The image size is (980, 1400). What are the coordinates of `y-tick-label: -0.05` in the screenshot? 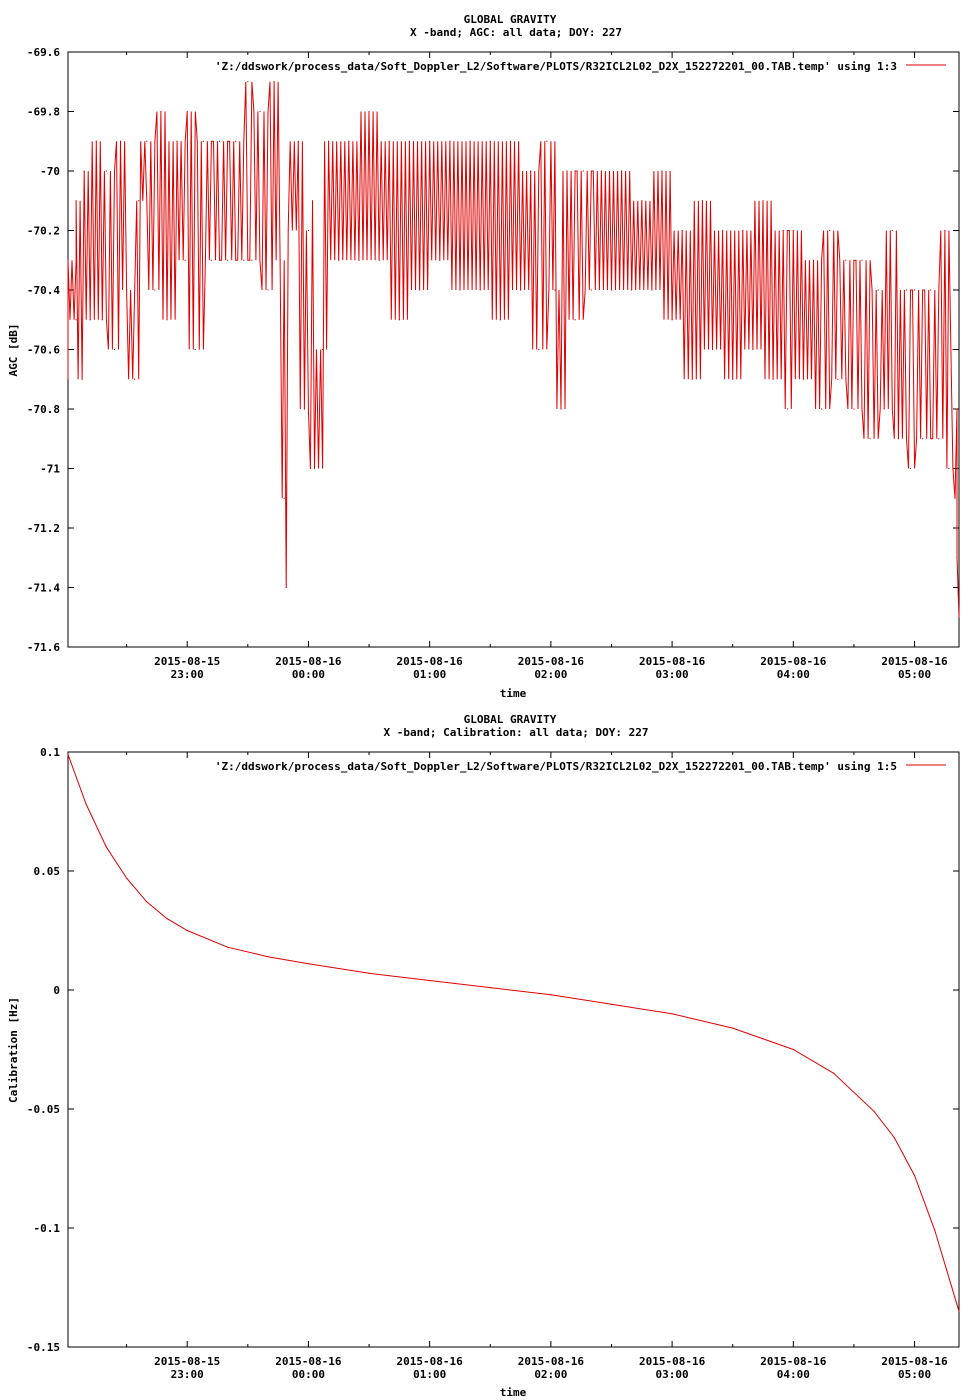 It's located at (43, 1109).